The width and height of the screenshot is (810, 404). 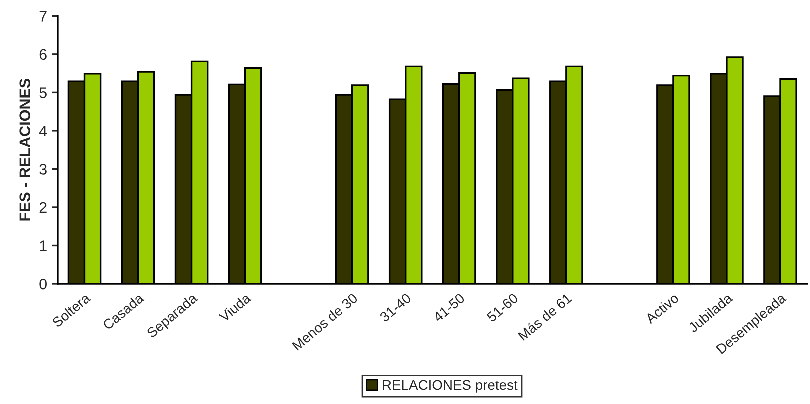 I want to click on y-tick-label: 7, so click(x=43, y=16).